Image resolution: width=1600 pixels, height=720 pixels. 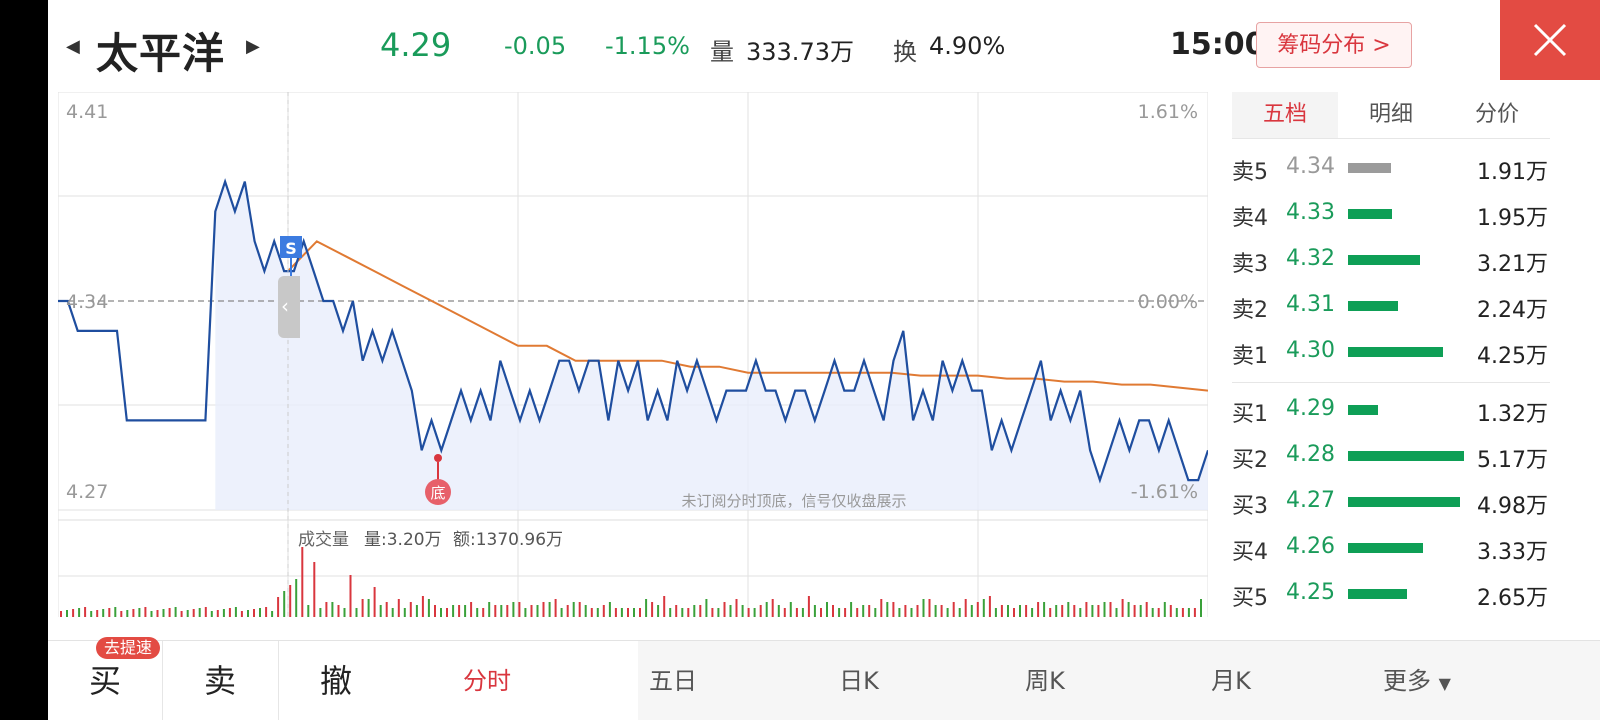 I want to click on more-periods-button: 更多 ▼, so click(x=1417, y=680).